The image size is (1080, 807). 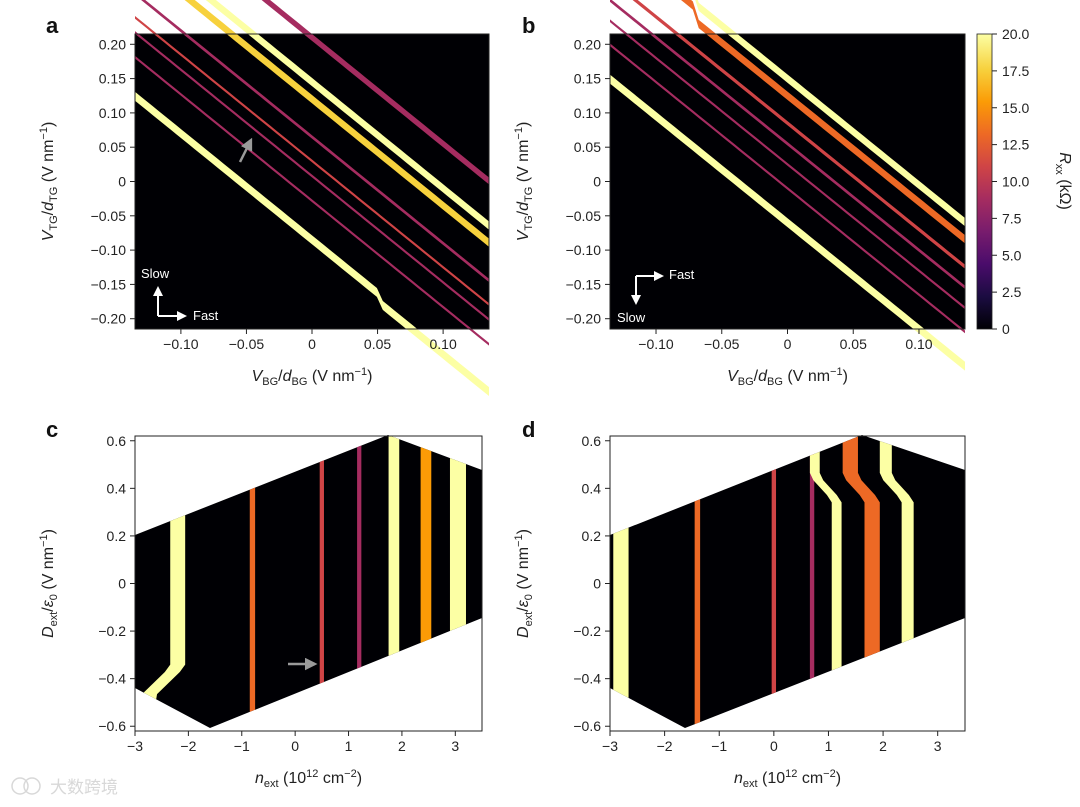 I want to click on panel-letter-a: a, so click(x=52, y=25).